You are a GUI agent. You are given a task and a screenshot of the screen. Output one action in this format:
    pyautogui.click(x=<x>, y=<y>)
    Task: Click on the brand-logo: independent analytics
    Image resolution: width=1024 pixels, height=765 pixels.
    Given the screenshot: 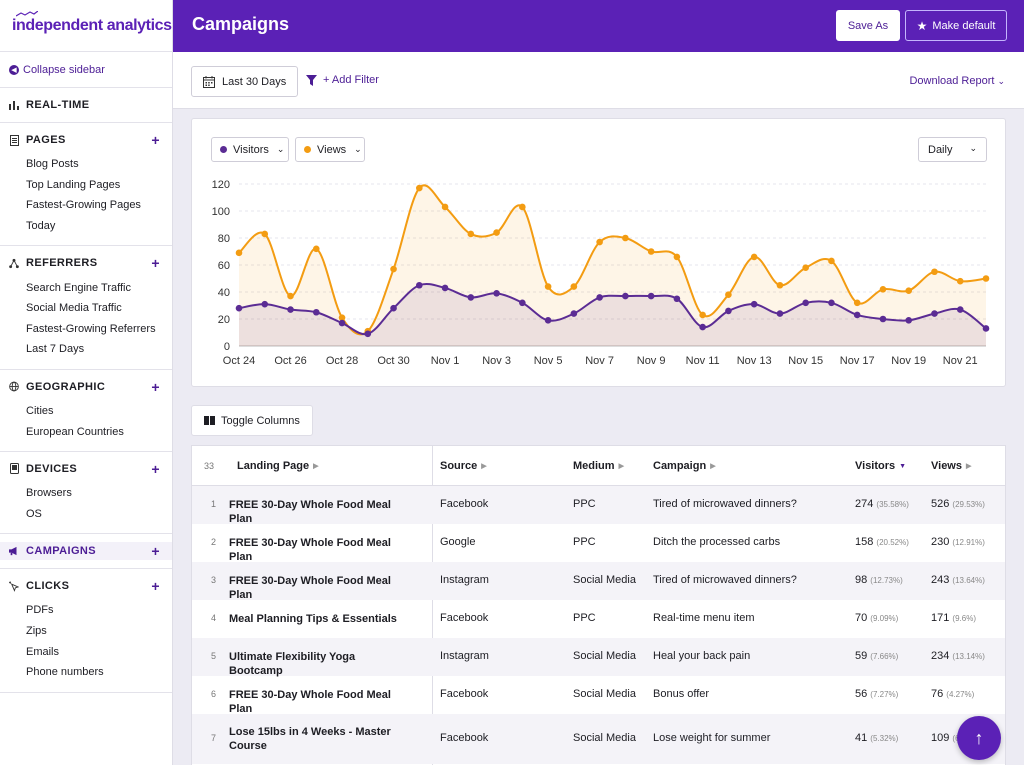 What is the action you would take?
    pyautogui.click(x=86, y=26)
    